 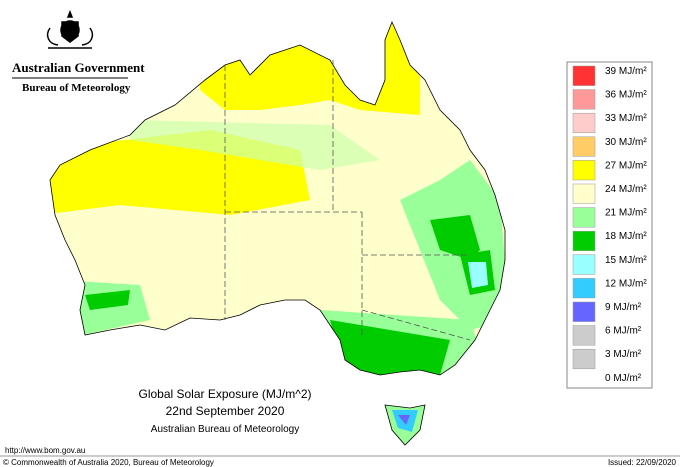 What do you see at coordinates (626, 236) in the screenshot?
I see `legend-label: 18 MJ/m²` at bounding box center [626, 236].